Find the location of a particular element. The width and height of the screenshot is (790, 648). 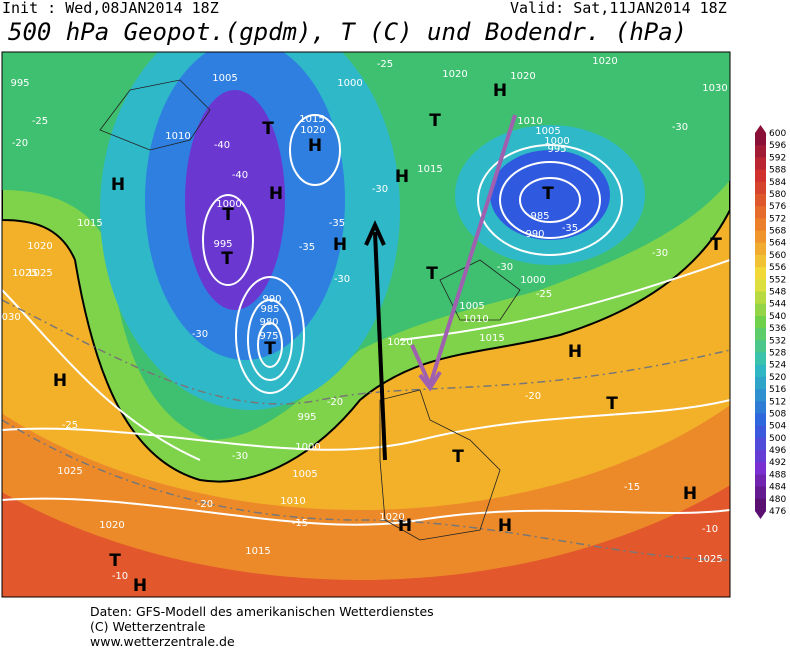

colorbar-label: 484 is located at coordinates (777, 488).